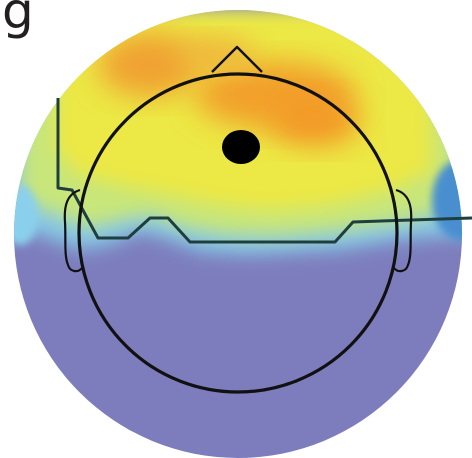 Image resolution: width=472 pixels, height=458 pixels. I want to click on nose-outline, so click(237, 59).